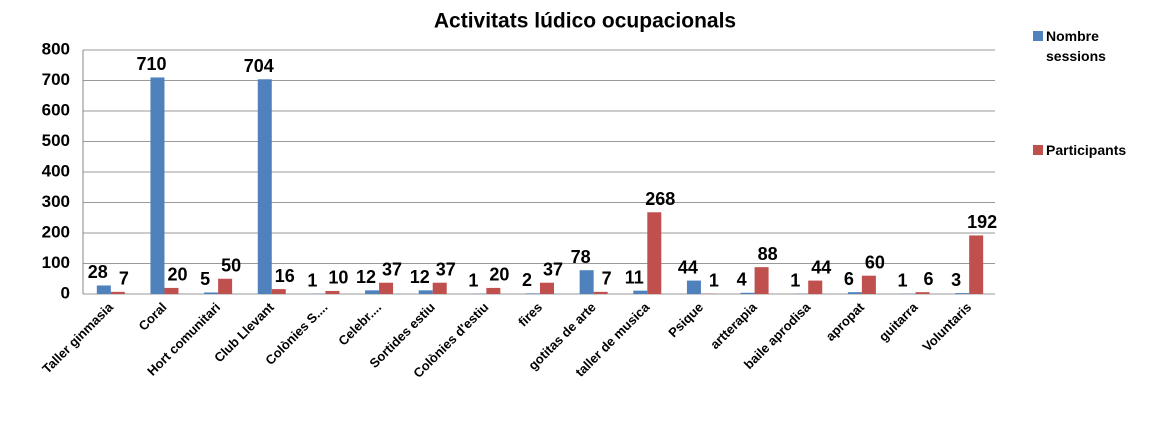  What do you see at coordinates (231, 266) in the screenshot?
I see `data-label: 50` at bounding box center [231, 266].